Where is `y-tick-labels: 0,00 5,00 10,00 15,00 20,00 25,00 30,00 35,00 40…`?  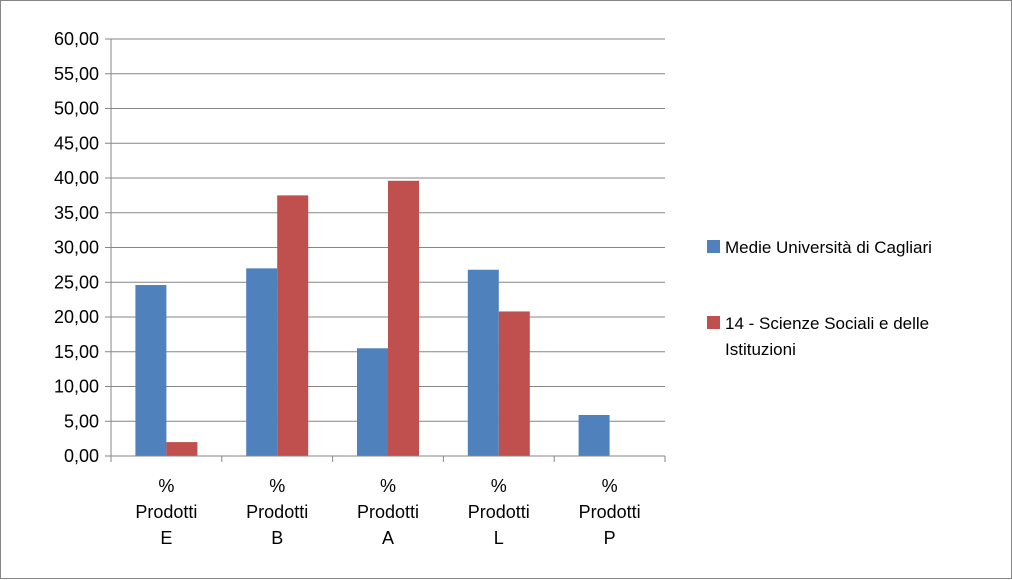 y-tick-labels: 0,00 5,00 10,00 15,00 20,00 25,00 30,00 35,00 40… is located at coordinates (76, 247).